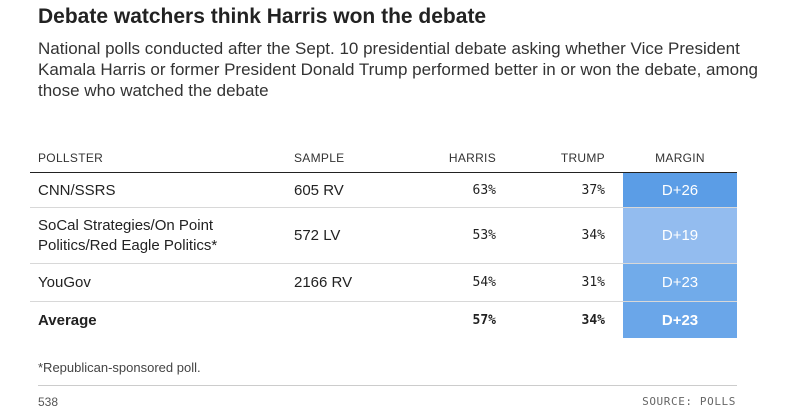  What do you see at coordinates (461, 190) in the screenshot?
I see `harris-cell: 63%` at bounding box center [461, 190].